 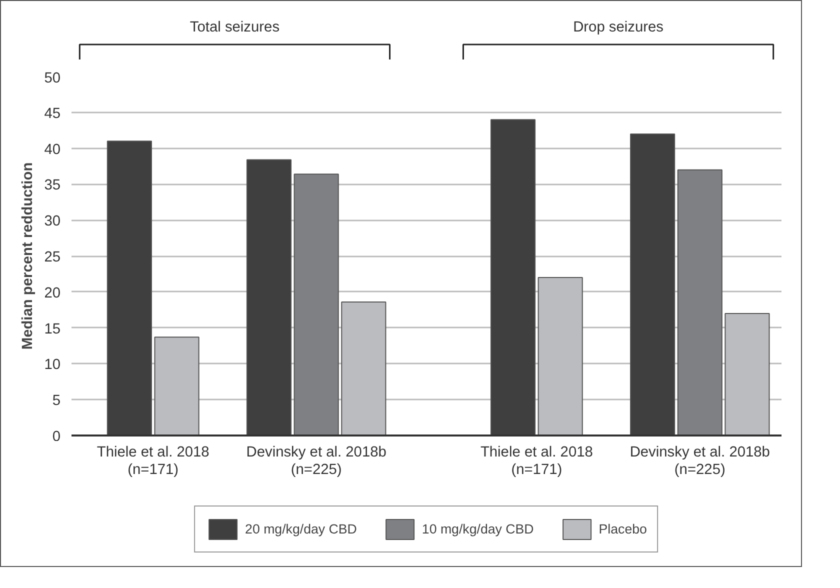 What do you see at coordinates (478, 528) in the screenshot?
I see `legend-label: 10 mg/kg/day CBD` at bounding box center [478, 528].